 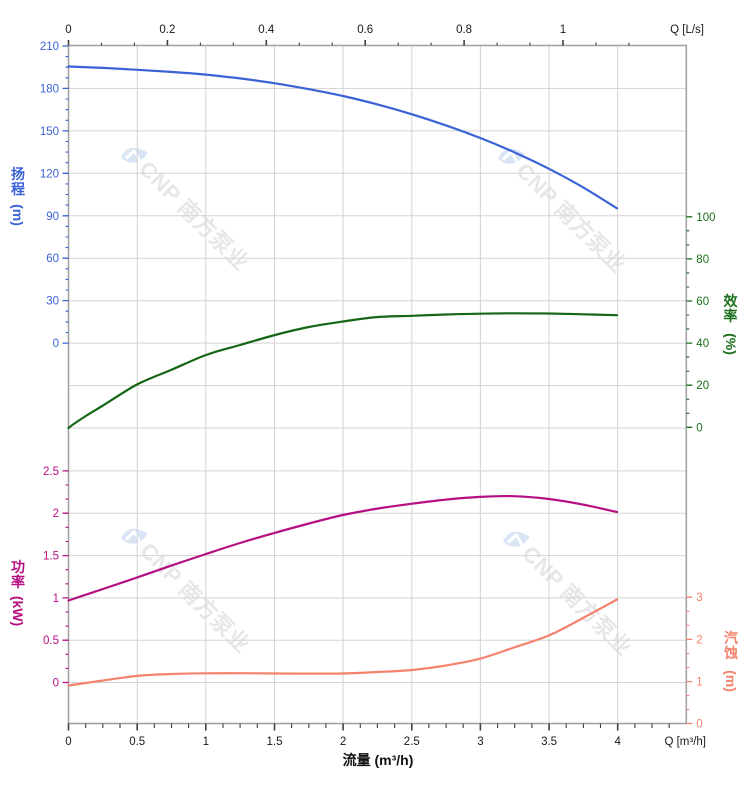 I want to click on svg-text: 20, so click(x=702, y=386).